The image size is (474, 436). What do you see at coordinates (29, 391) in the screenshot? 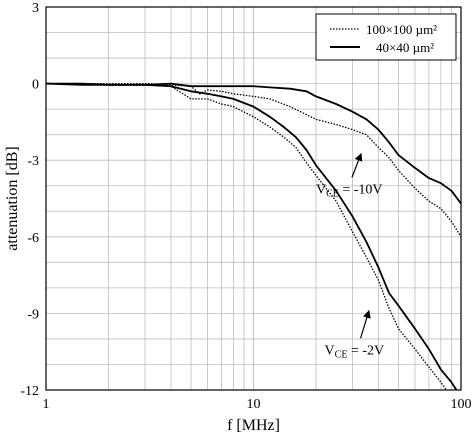
I see `y-tick-label: -12` at bounding box center [29, 391].